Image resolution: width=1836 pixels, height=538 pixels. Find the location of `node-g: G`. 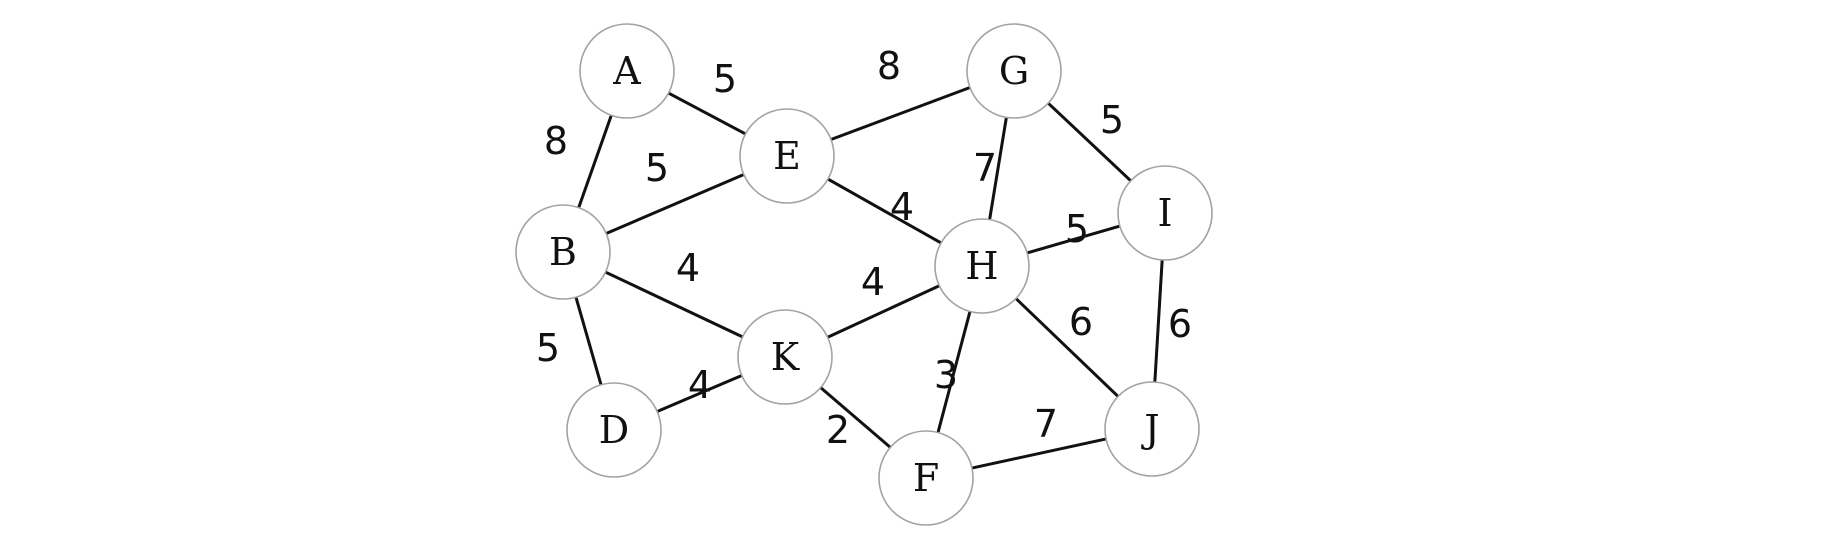

node-g: G is located at coordinates (1014, 71).